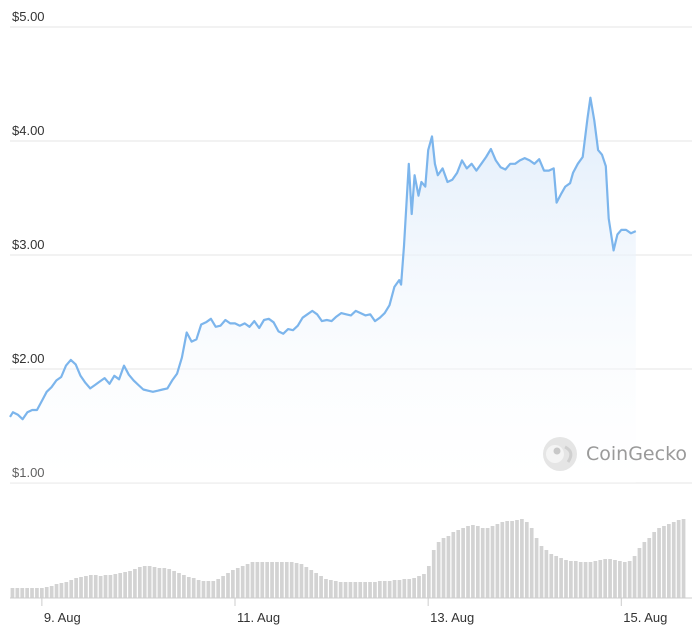 The height and width of the screenshot is (632, 692). Describe the element at coordinates (636, 454) in the screenshot. I see `watermark-text: CoinGecko` at that location.